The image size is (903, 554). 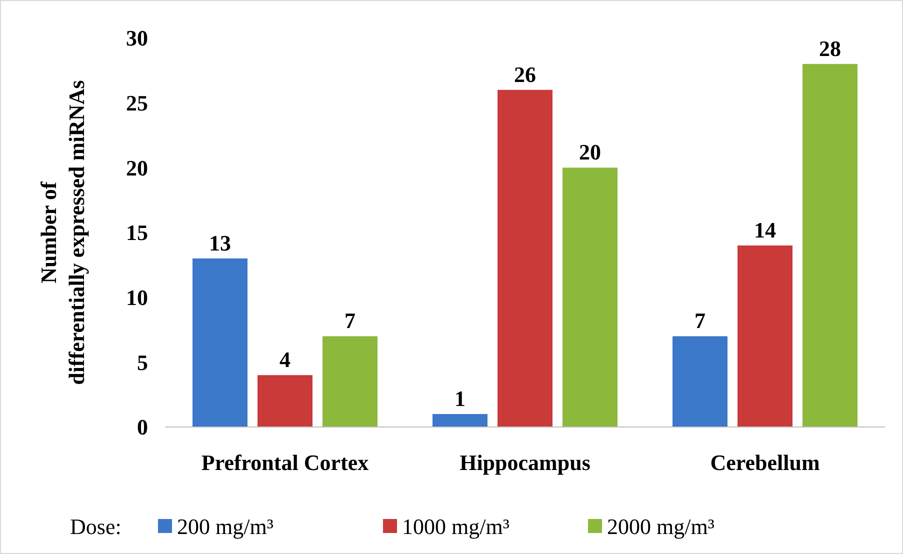 I want to click on data-label: 4, so click(x=285, y=359).